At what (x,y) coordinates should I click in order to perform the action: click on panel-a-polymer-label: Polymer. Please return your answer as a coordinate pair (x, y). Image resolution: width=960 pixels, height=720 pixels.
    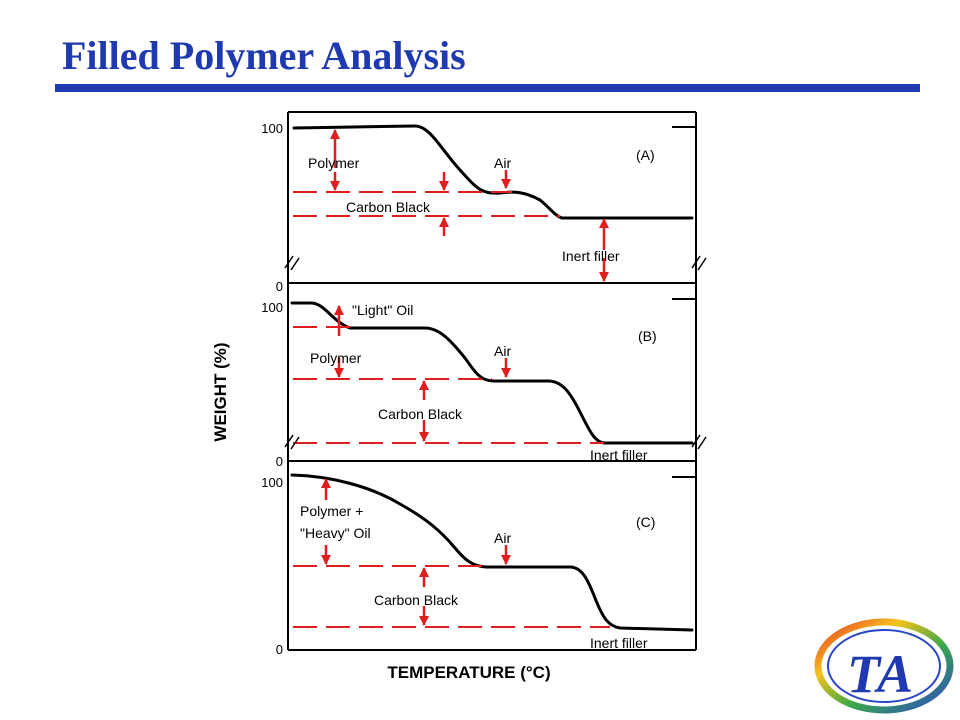
    Looking at the image, I should click on (334, 163).